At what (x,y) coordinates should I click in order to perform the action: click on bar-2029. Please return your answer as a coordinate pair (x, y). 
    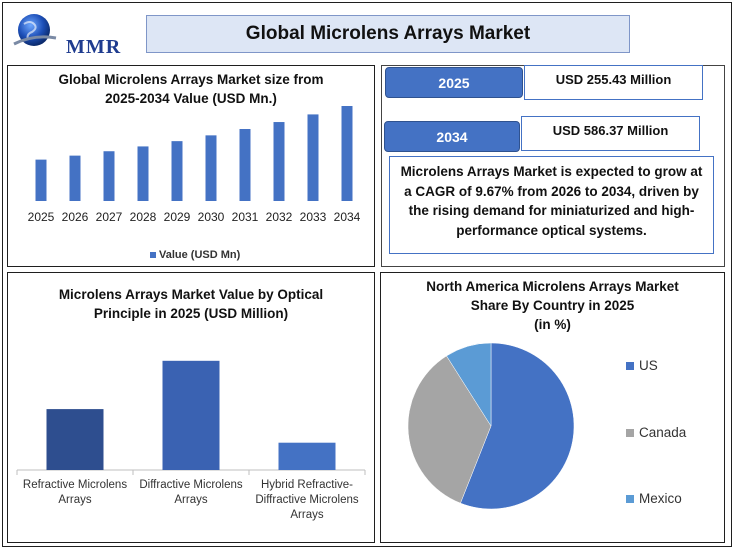
    Looking at the image, I should click on (177, 171).